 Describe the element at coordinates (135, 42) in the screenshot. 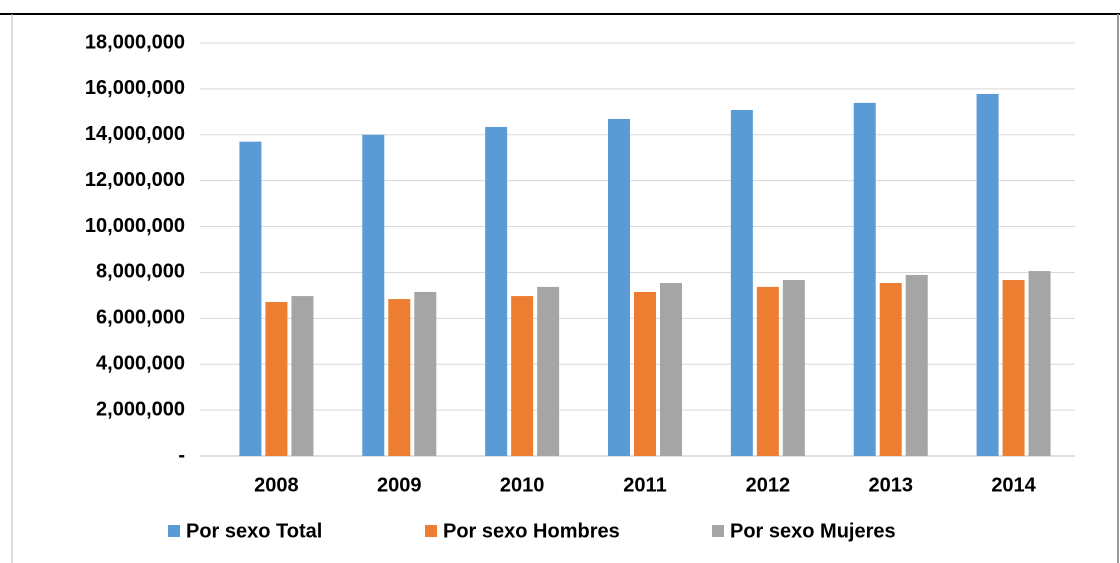

I see `y-tick-label: 18,000,000` at that location.